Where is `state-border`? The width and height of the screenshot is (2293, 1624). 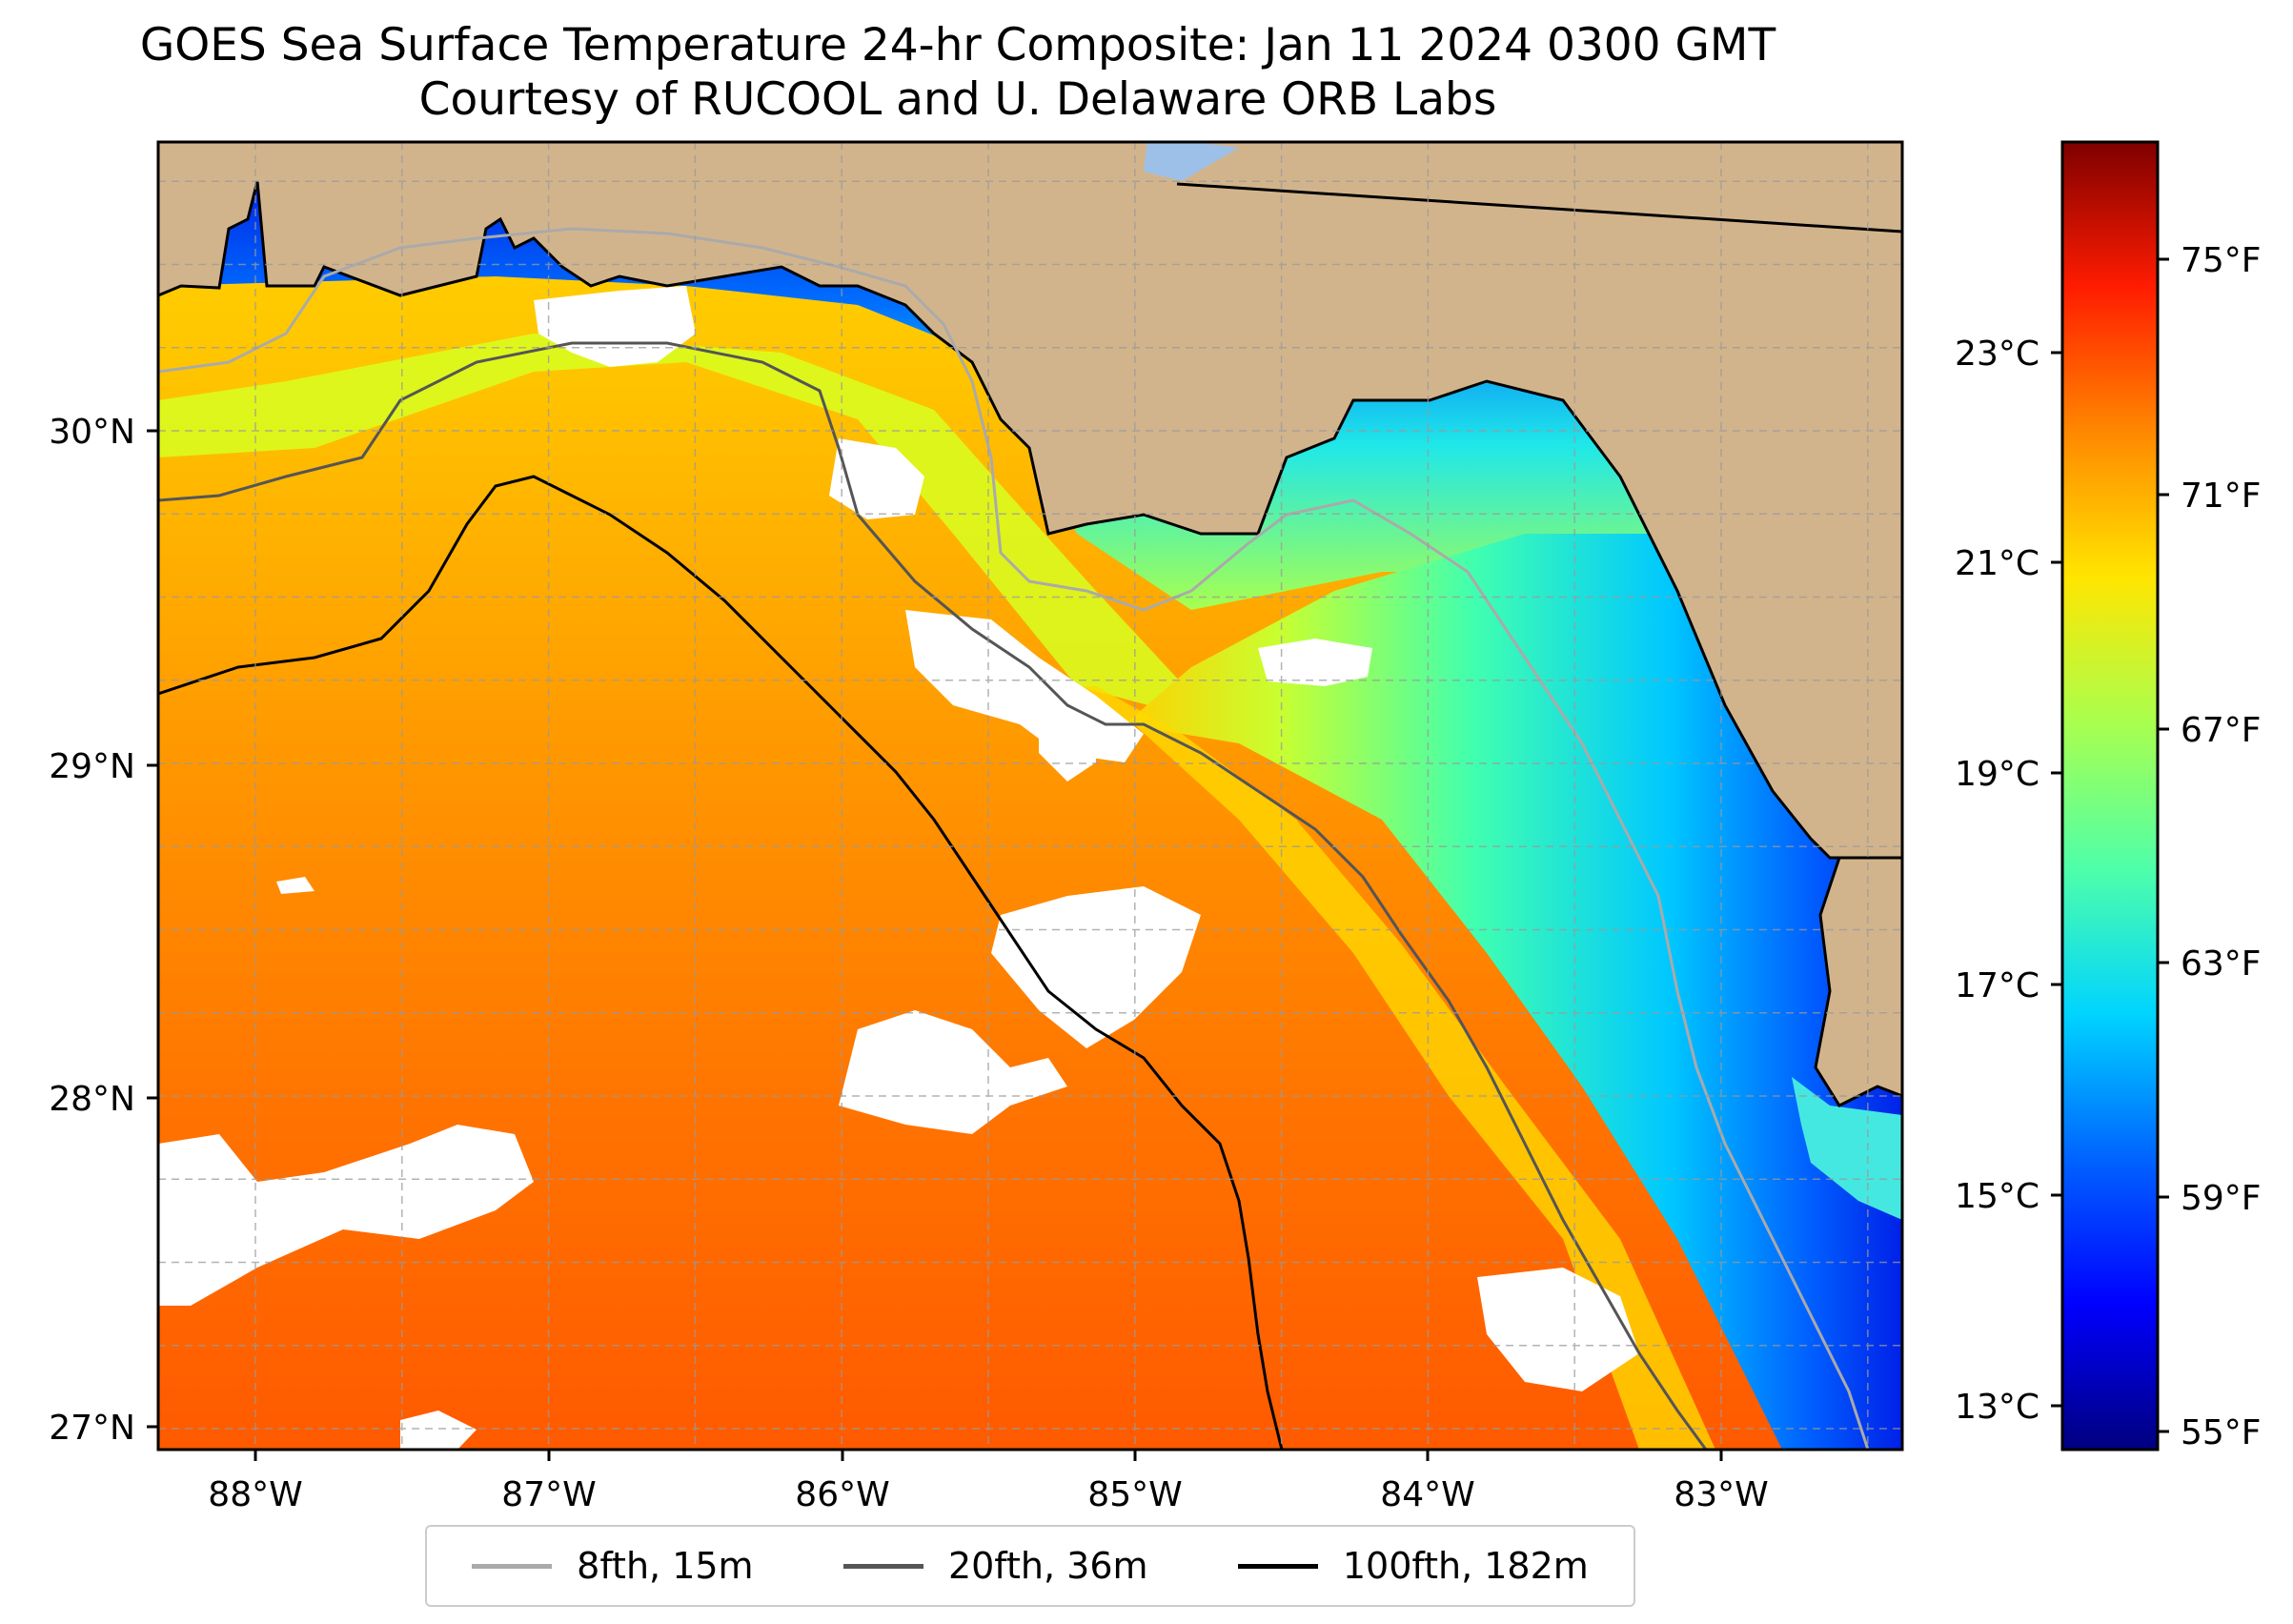
state-border is located at coordinates (1539, 207).